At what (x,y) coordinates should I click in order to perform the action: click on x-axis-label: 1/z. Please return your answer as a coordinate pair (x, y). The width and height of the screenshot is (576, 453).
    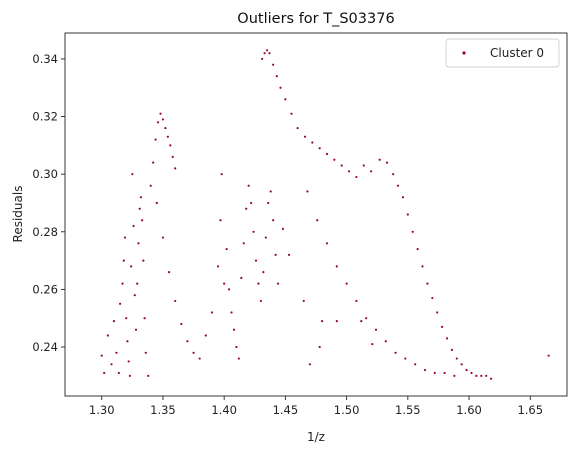
    Looking at the image, I should click on (316, 437).